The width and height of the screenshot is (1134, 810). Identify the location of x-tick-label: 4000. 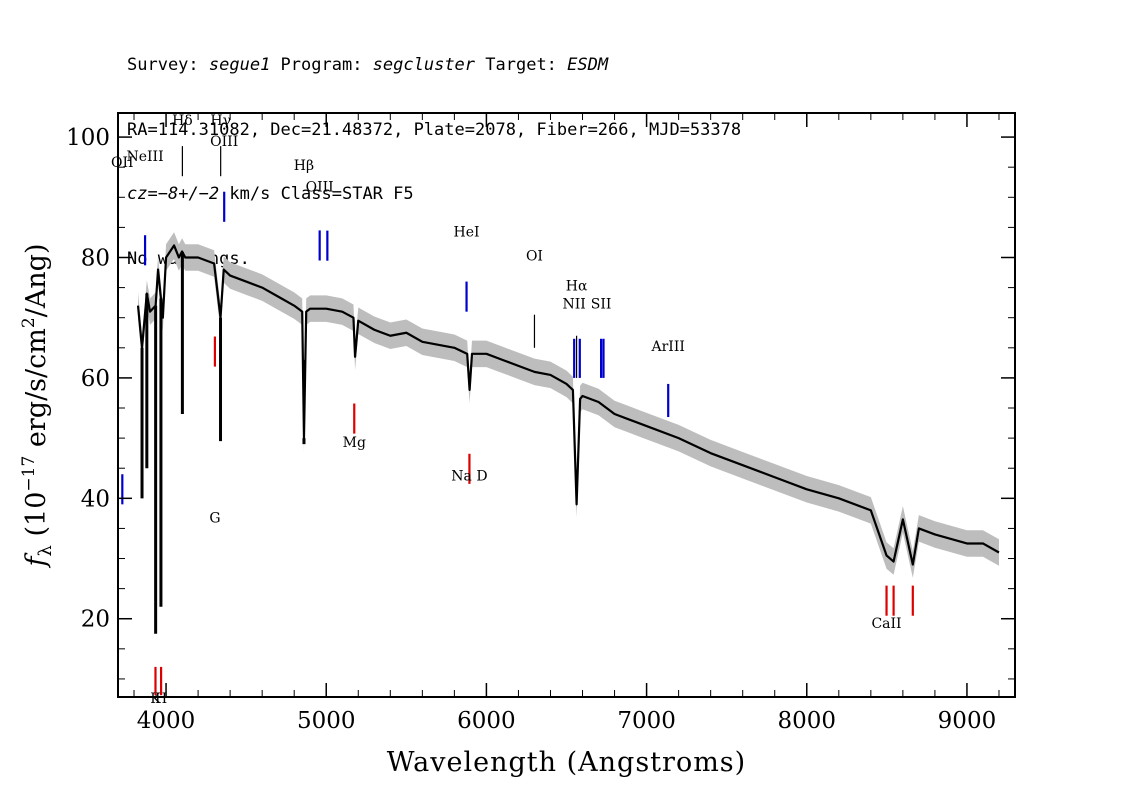
(166, 721).